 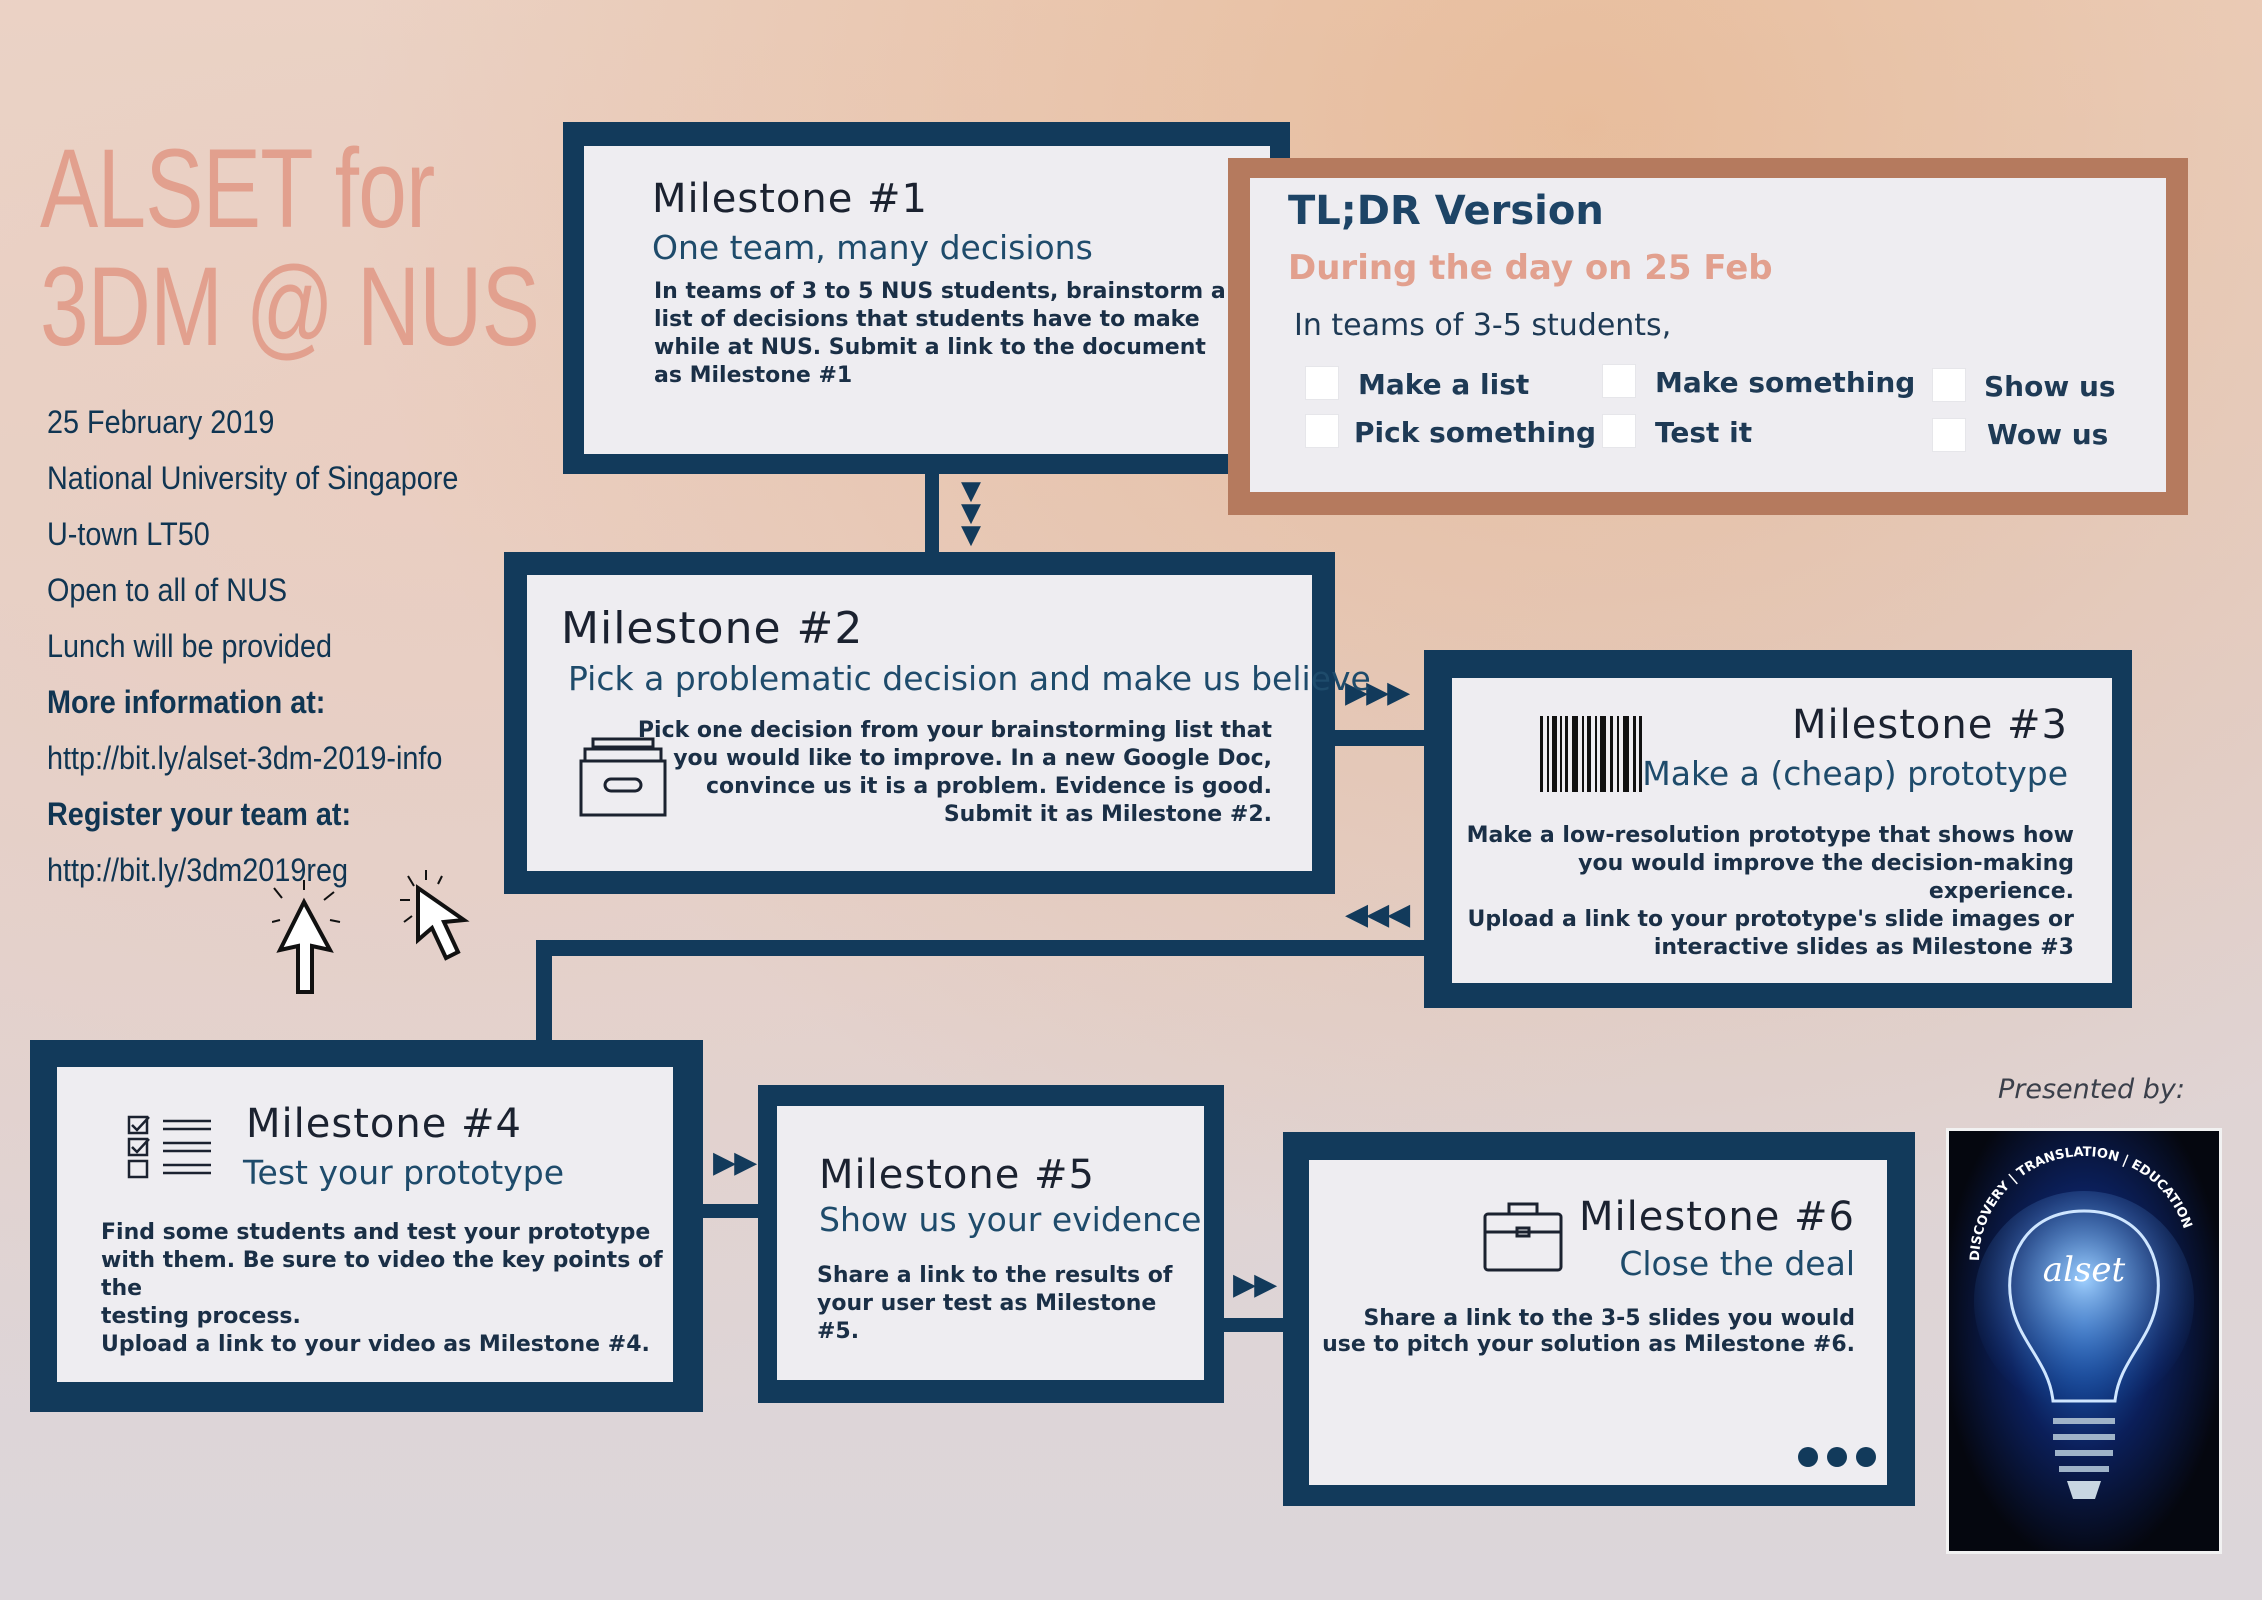 I want to click on register-link: http://bit.ly/3dm2019reg, so click(x=197, y=870).